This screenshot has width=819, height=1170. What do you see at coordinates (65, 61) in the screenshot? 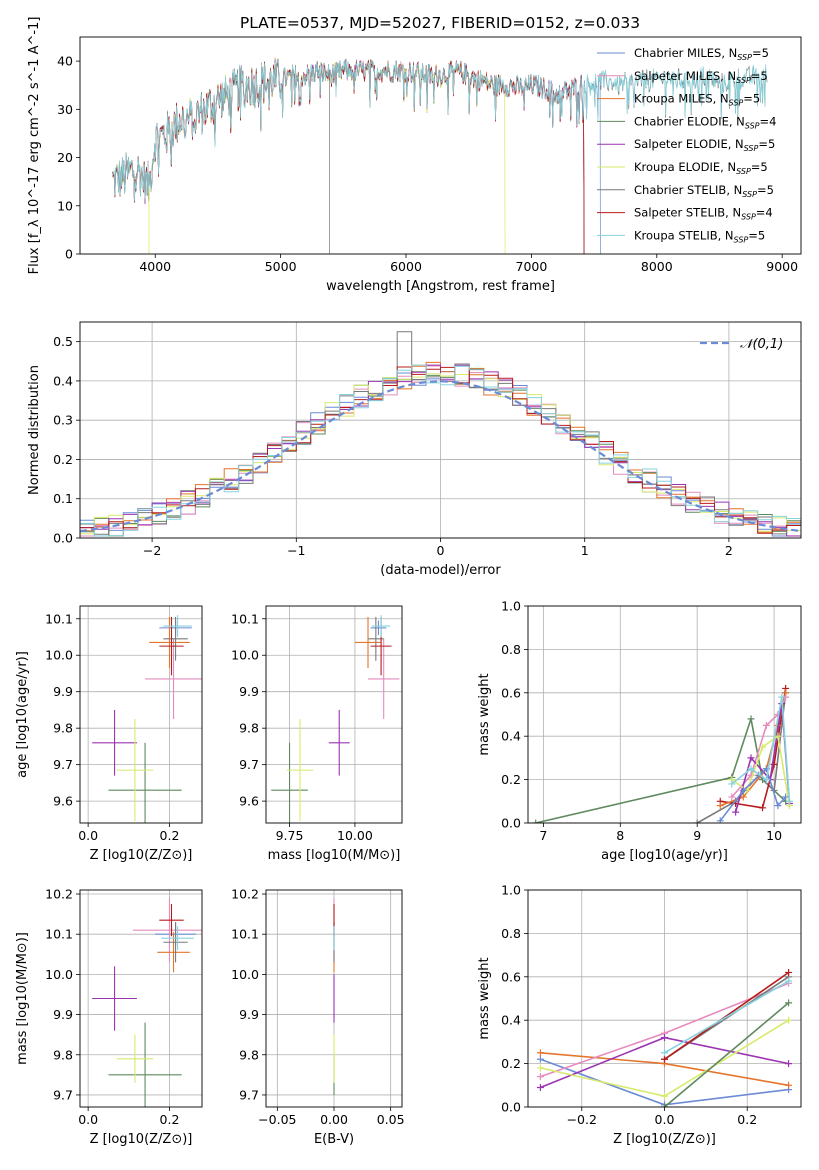
I see `y-tick-label: 40` at bounding box center [65, 61].